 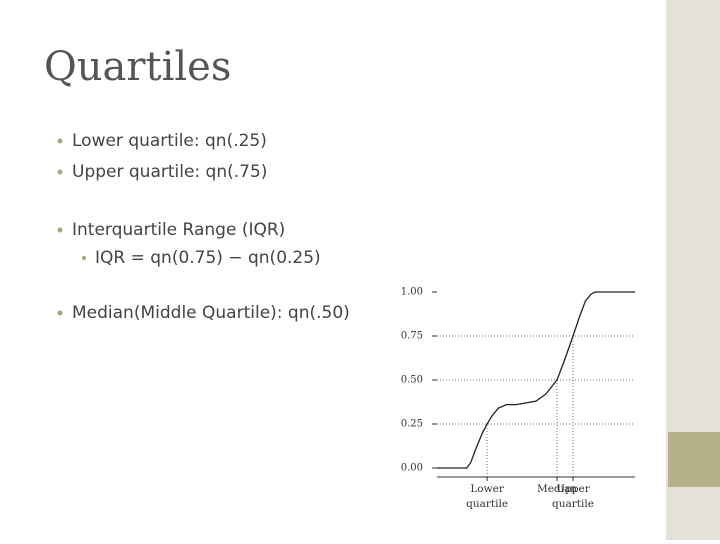 I want to click on bullet: Lower quartile: qn(.25), so click(x=169, y=141).